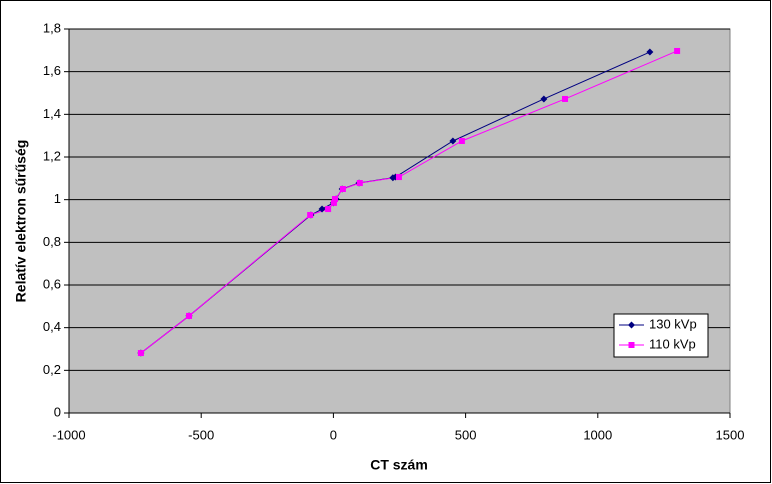  What do you see at coordinates (68, 434) in the screenshot?
I see `x-tick-label: -1000` at bounding box center [68, 434].